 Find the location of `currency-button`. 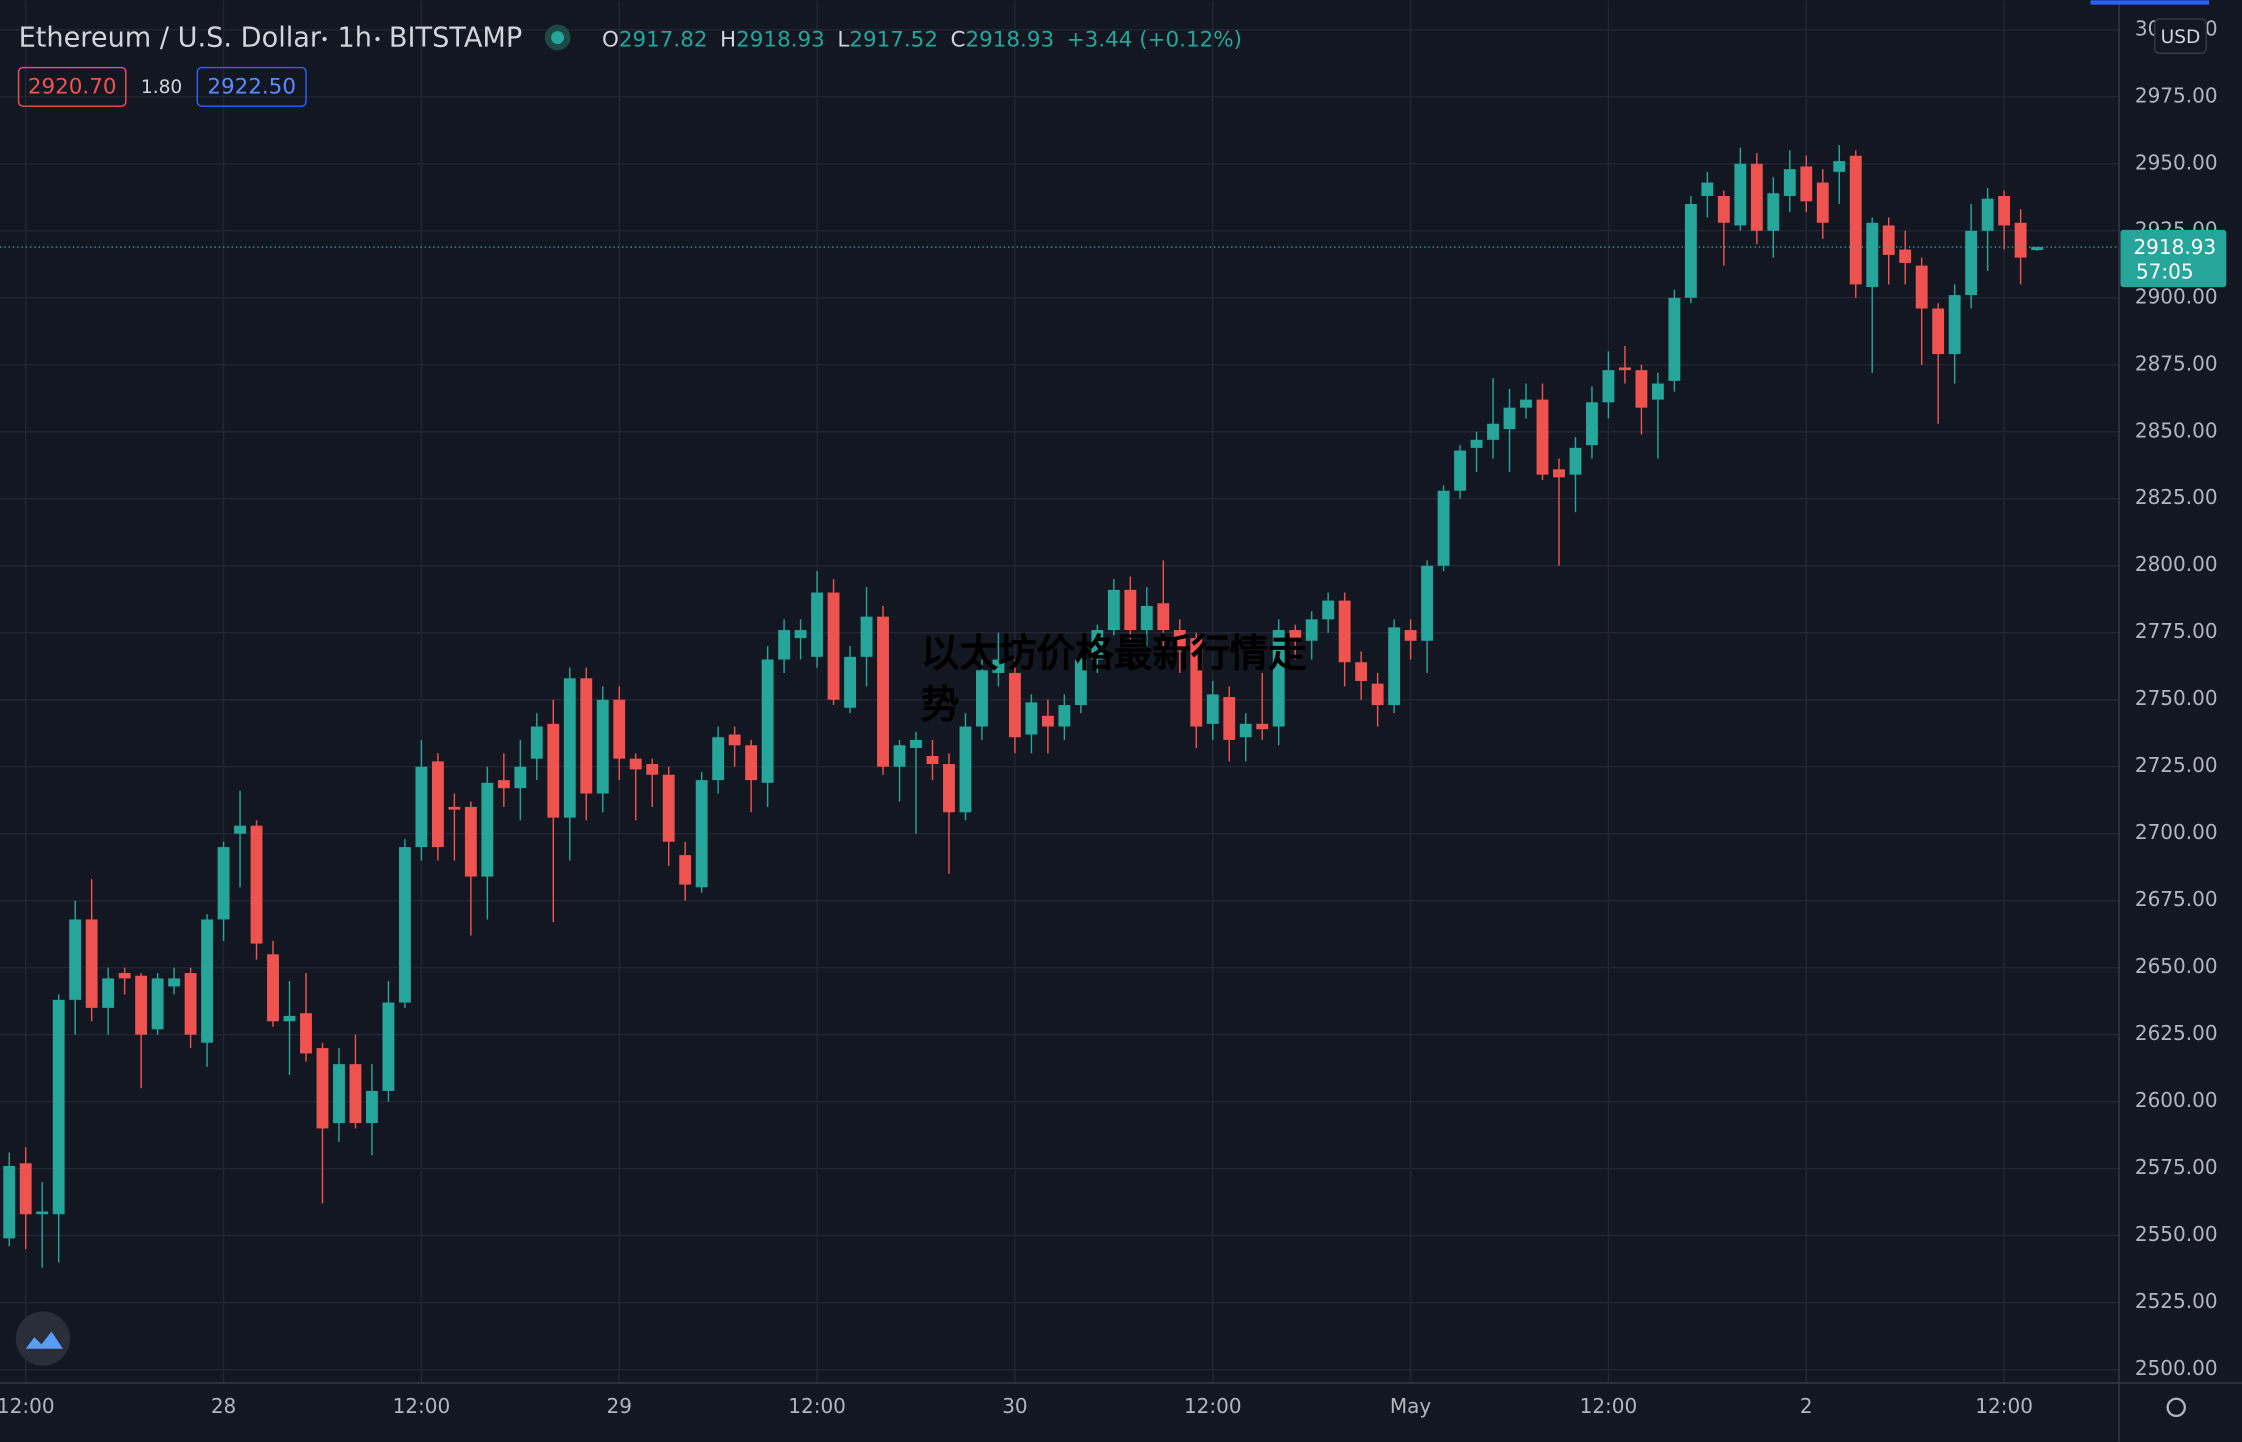

currency-button is located at coordinates (2180, 36).